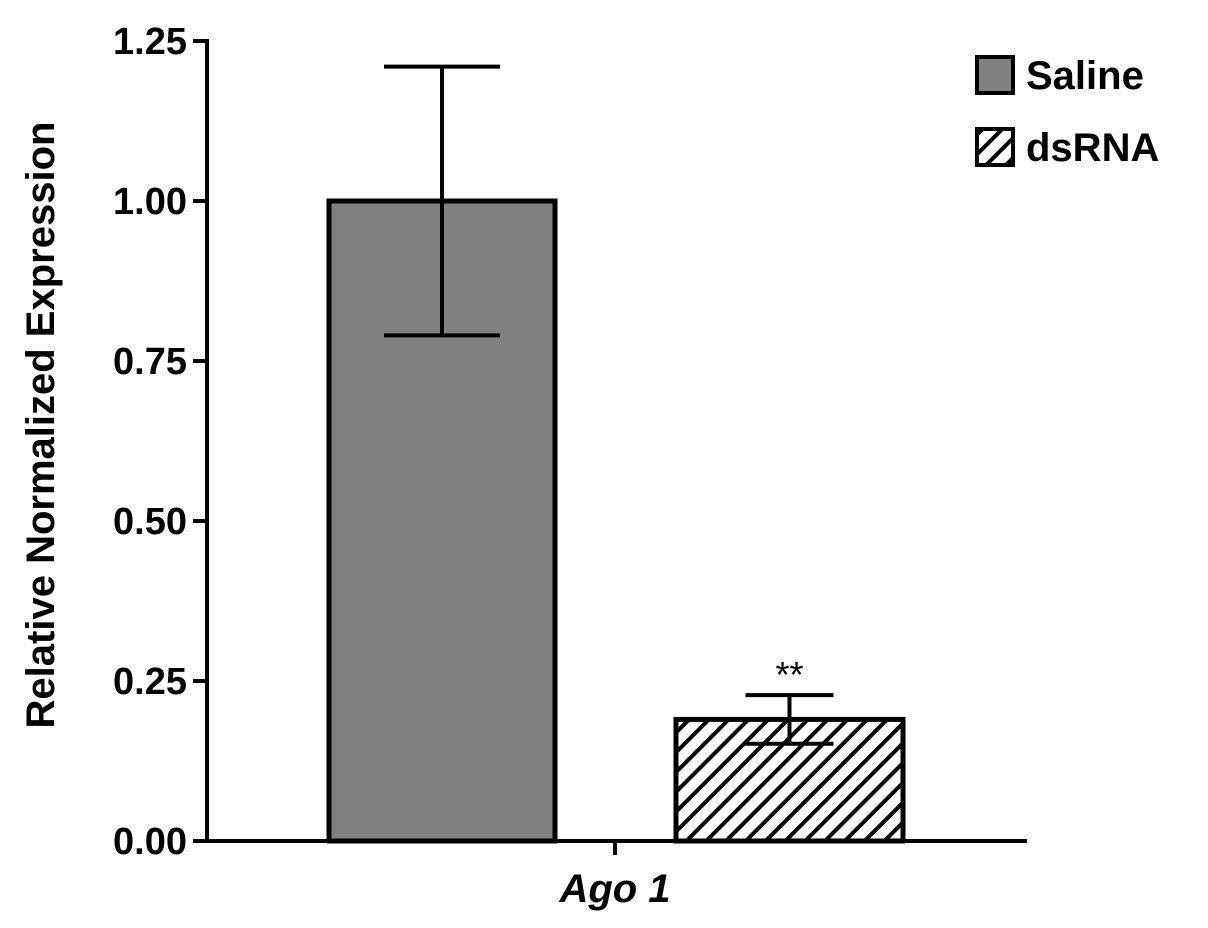 The image size is (1208, 928). Describe the element at coordinates (41, 425) in the screenshot. I see `y-axis-title: Relative Normalized Expression` at that location.